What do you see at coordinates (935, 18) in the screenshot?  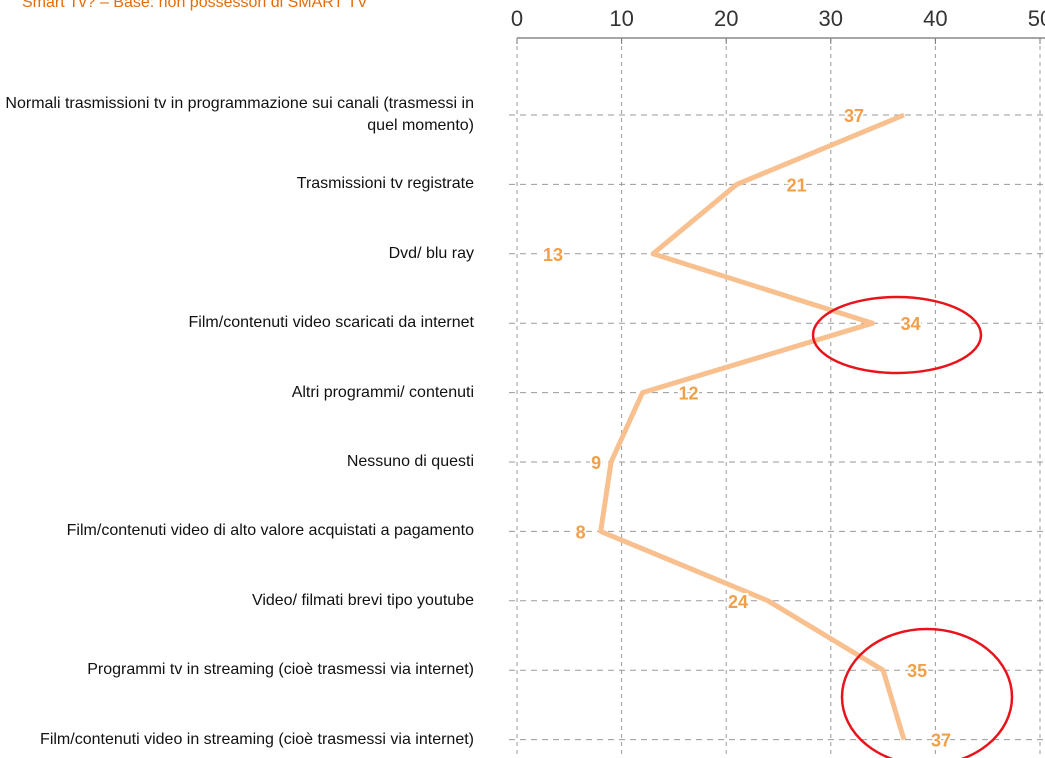 I see `x-tick-label: 40` at bounding box center [935, 18].